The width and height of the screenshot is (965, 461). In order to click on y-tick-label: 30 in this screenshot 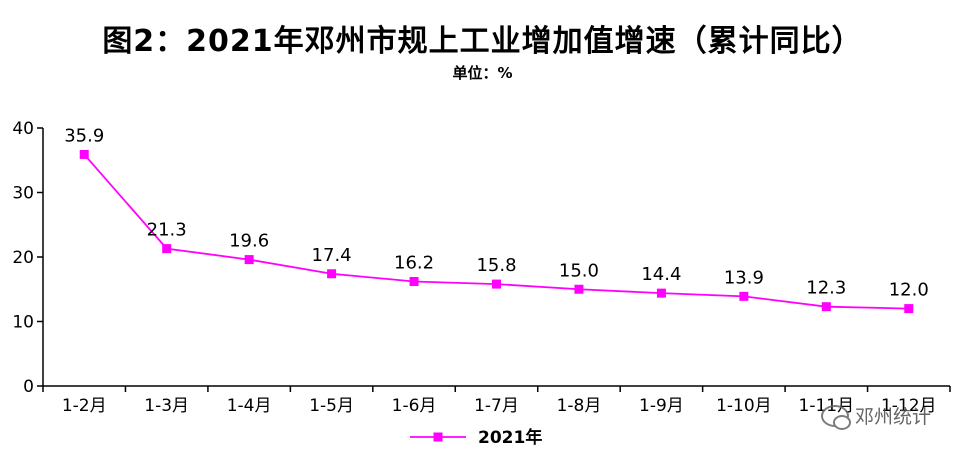, I will do `click(23, 194)`.